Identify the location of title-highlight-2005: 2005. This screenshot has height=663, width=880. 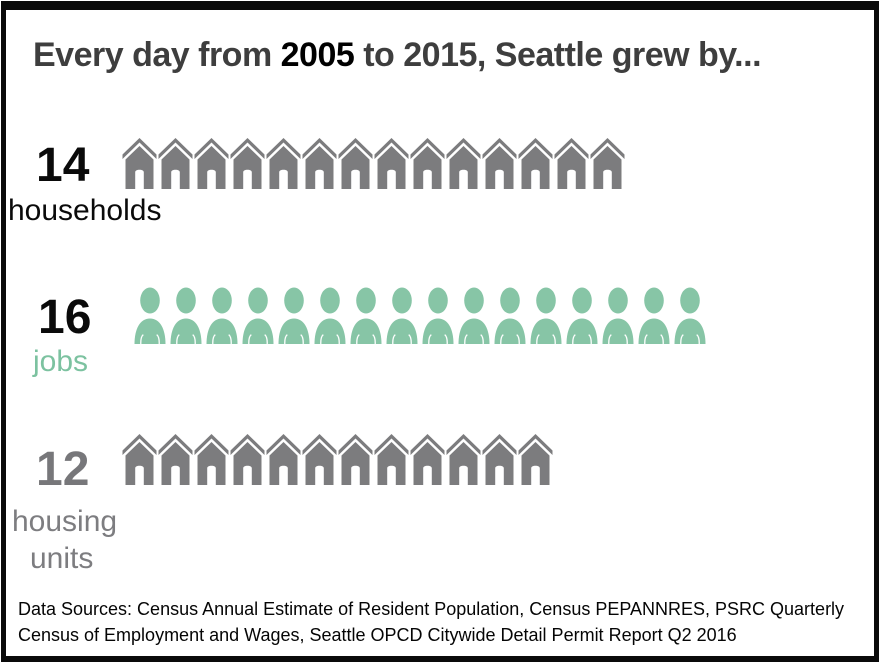
(317, 55).